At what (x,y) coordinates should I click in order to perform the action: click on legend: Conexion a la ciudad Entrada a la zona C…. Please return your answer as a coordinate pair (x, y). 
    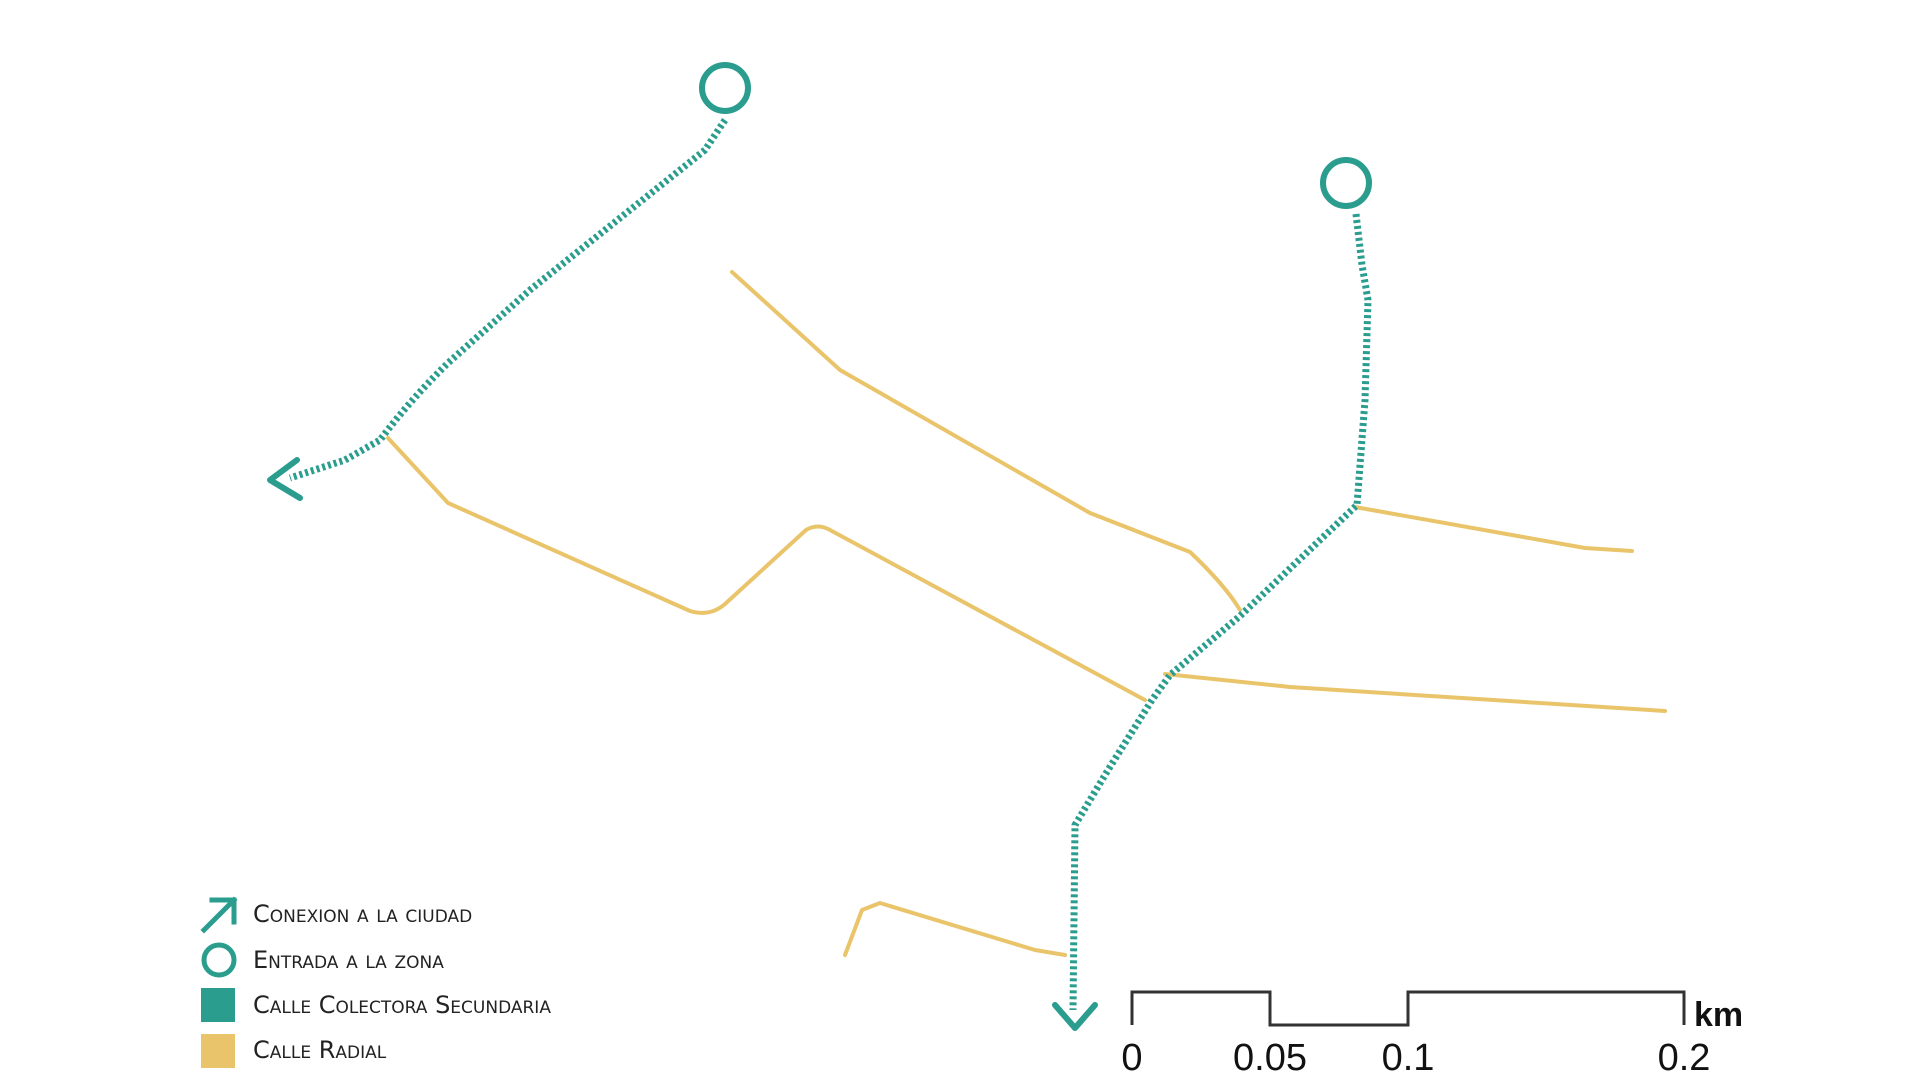
    Looking at the image, I should click on (375, 982).